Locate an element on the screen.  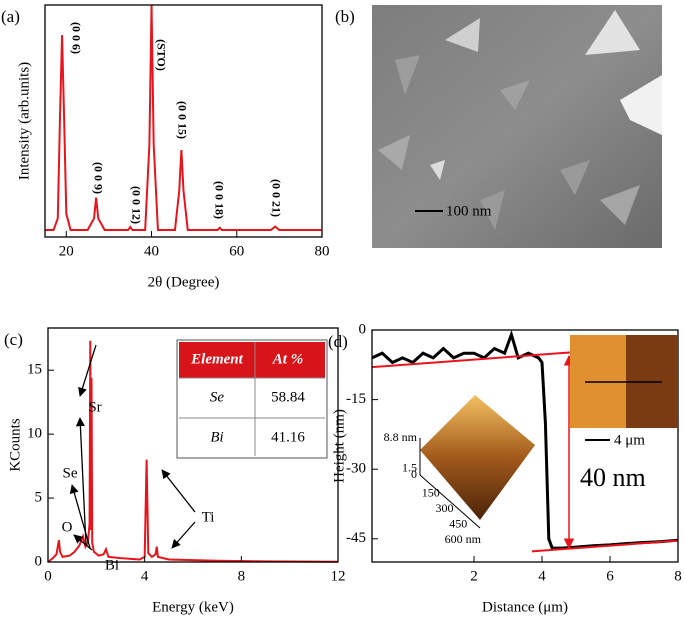
peak-label: (STO) is located at coordinates (161, 55).